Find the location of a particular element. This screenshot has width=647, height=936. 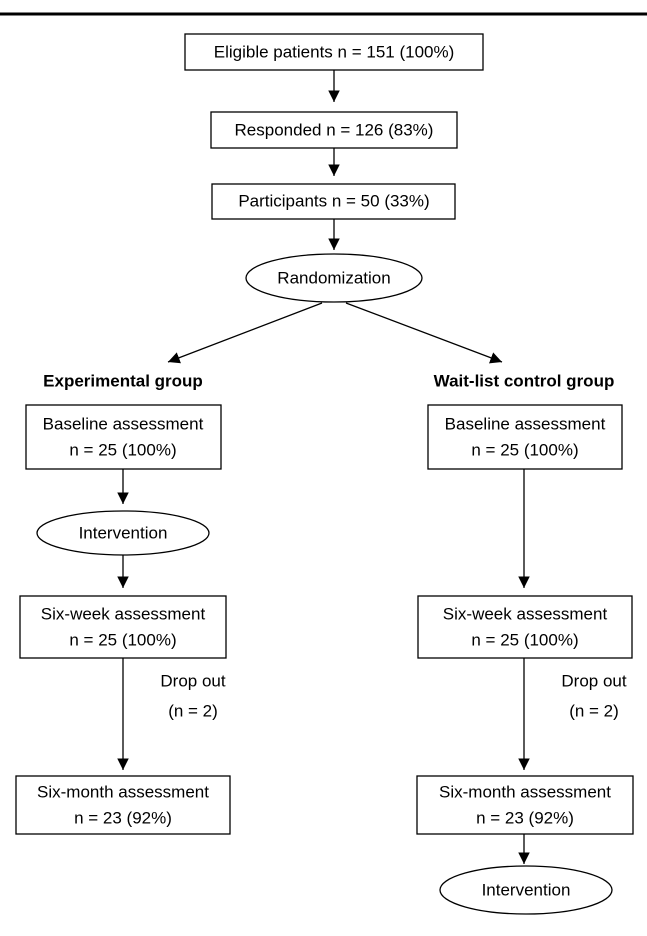

node-label: Participants n = 50 (33%) is located at coordinates (333, 200).